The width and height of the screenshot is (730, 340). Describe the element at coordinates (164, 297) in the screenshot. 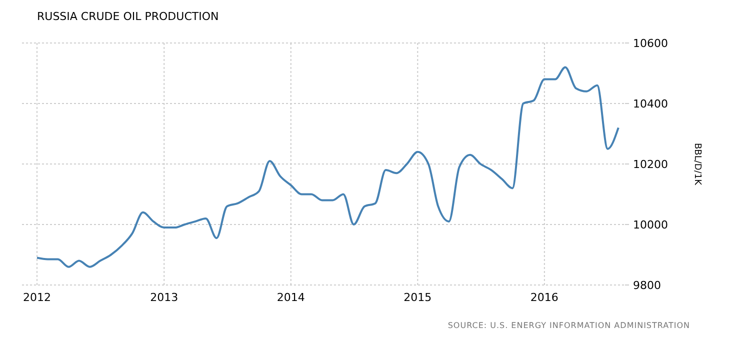

I see `x-tick-label: 2013` at that location.